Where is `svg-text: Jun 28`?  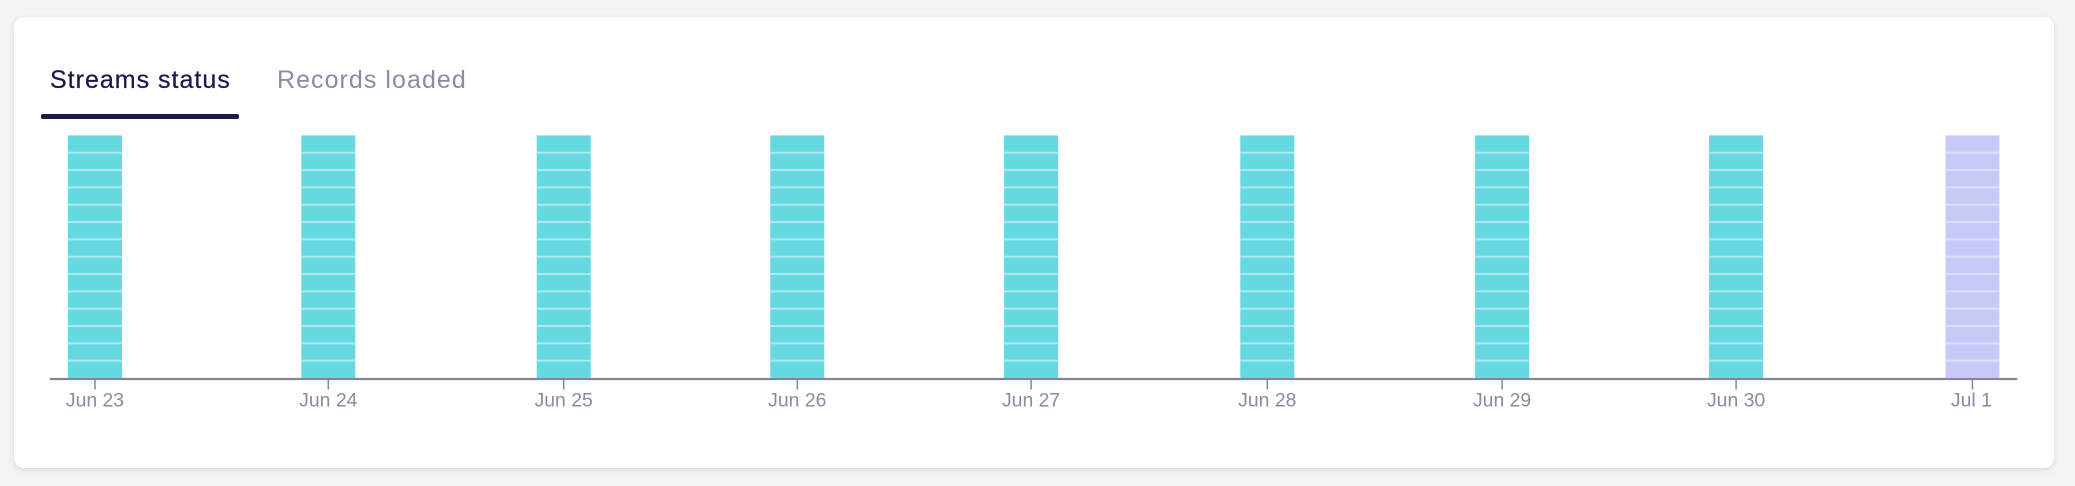 svg-text: Jun 28 is located at coordinates (1267, 401).